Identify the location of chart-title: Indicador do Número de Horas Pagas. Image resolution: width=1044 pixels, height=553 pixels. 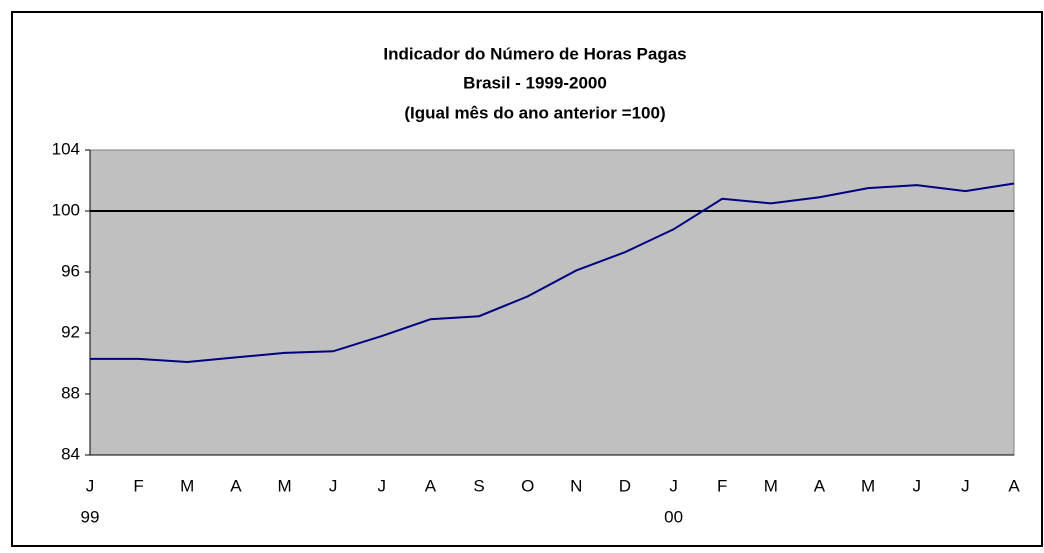
(534, 53).